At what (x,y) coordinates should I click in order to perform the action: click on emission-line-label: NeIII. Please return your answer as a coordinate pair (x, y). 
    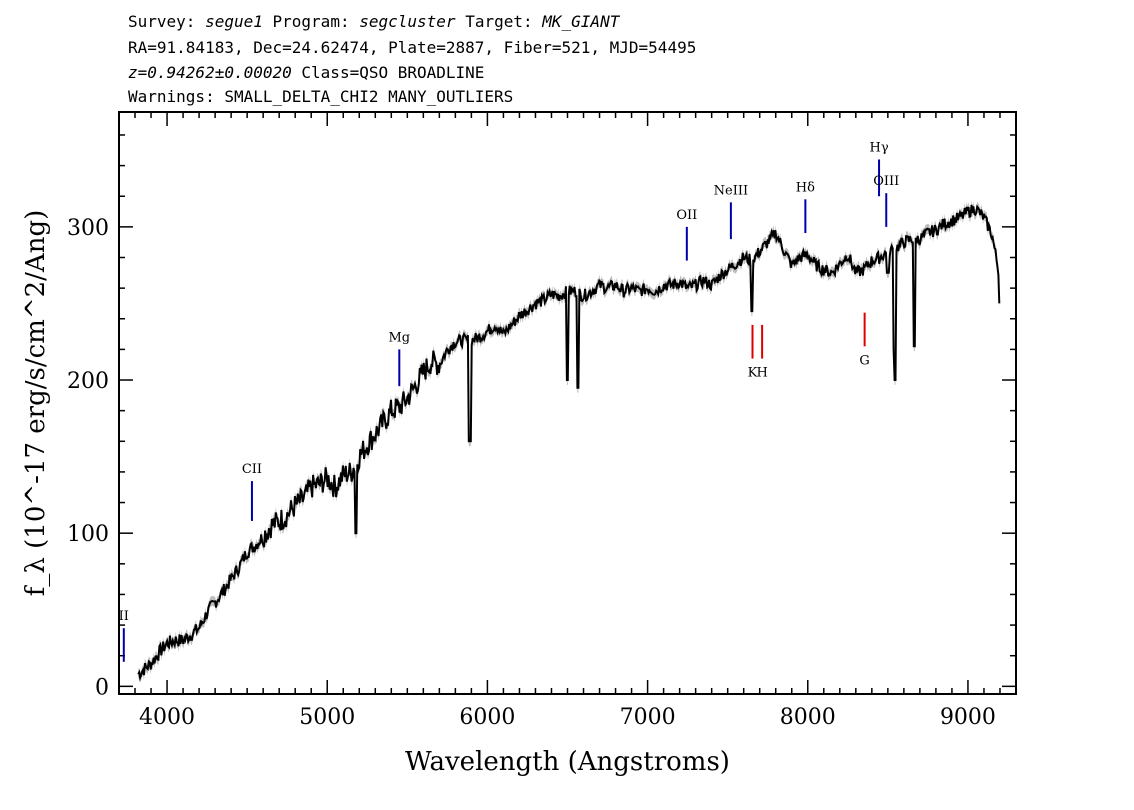
    Looking at the image, I should click on (731, 190).